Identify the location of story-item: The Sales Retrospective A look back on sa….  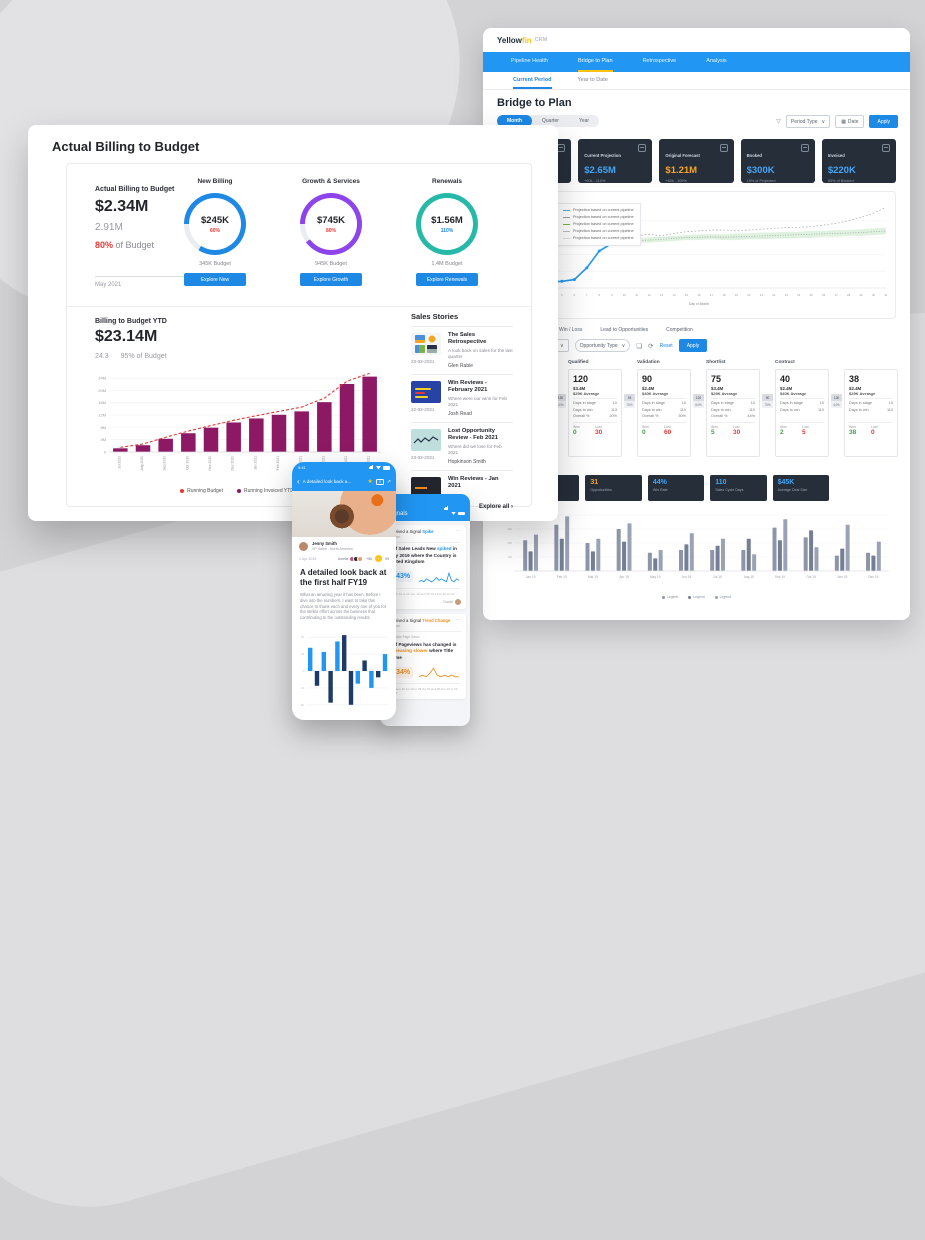
(462, 347).